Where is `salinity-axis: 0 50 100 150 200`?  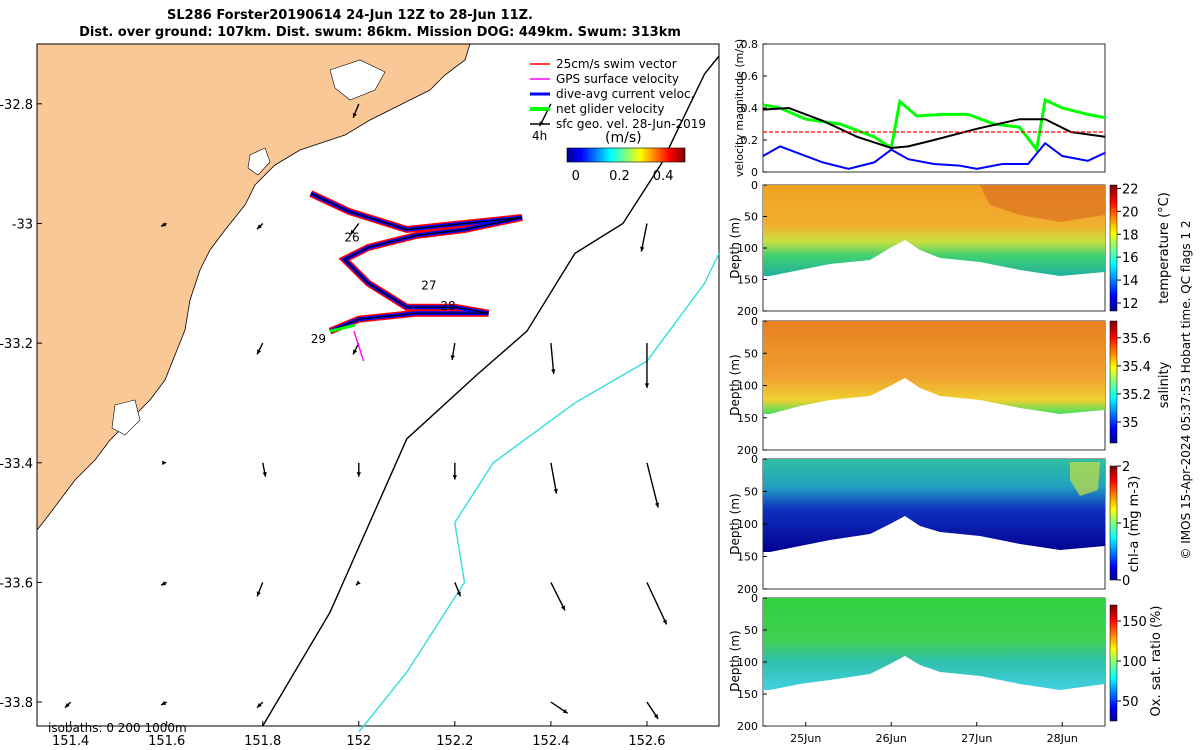 salinity-axis: 0 50 100 150 200 is located at coordinates (752, 386).